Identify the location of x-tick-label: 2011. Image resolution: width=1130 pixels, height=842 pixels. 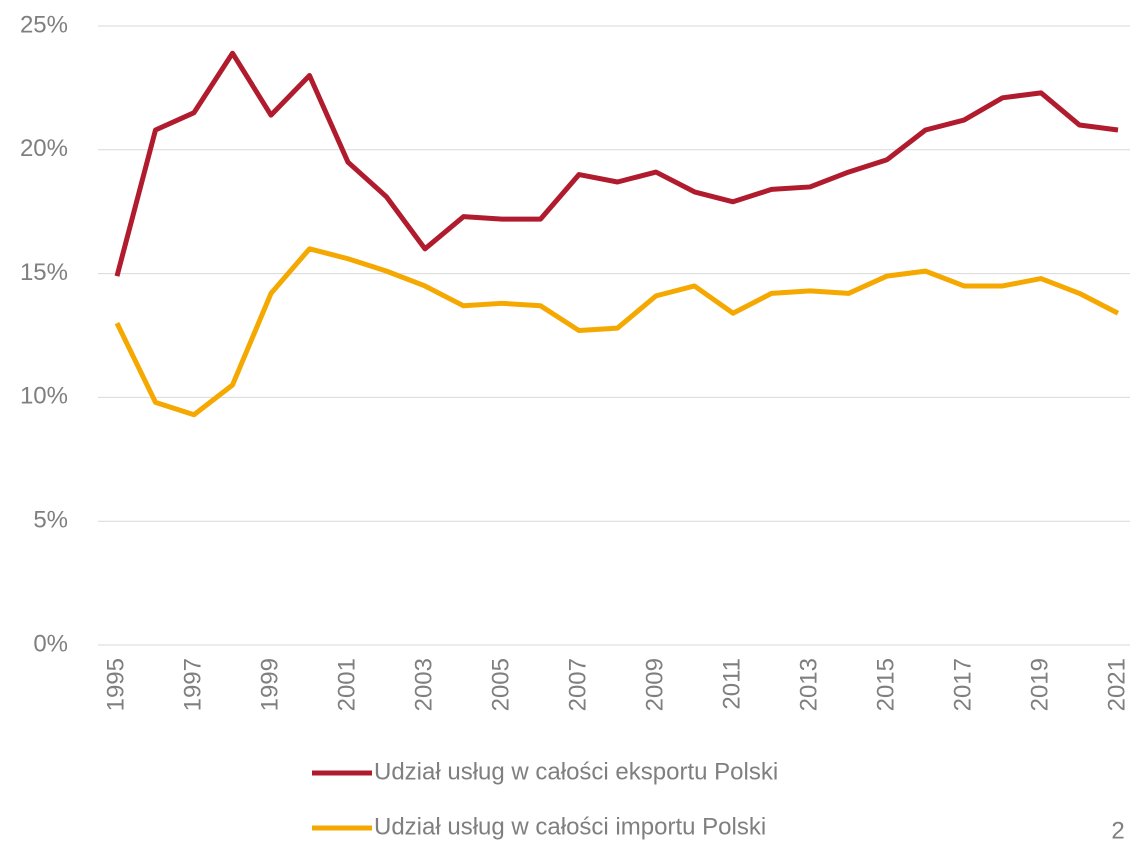
(731, 684).